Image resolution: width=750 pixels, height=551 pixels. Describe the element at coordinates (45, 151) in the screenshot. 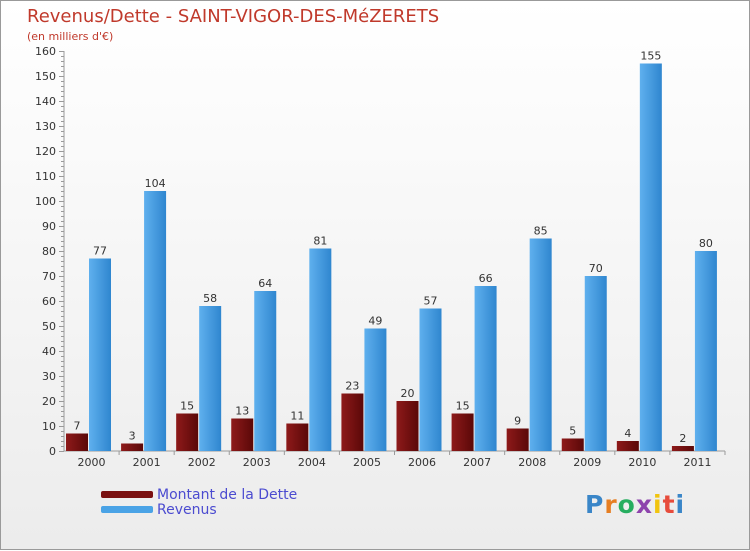

I see `y-tick-label: 120` at that location.